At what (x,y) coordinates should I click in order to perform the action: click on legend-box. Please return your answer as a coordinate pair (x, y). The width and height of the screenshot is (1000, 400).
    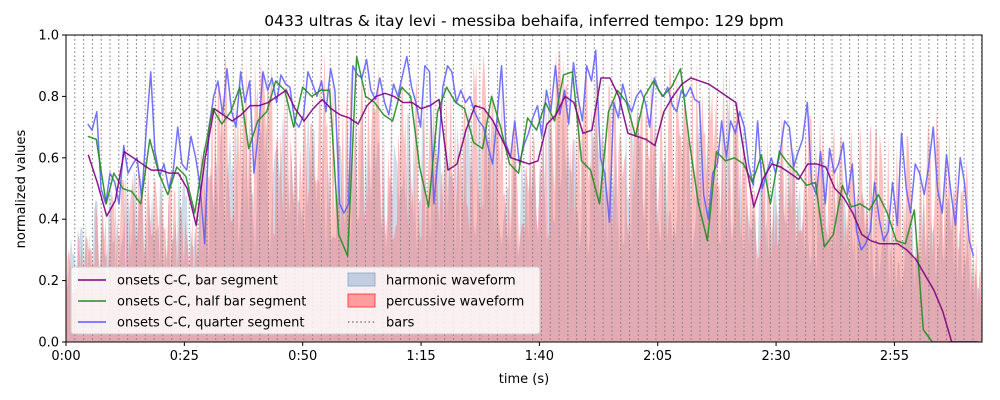
    Looking at the image, I should click on (305, 300).